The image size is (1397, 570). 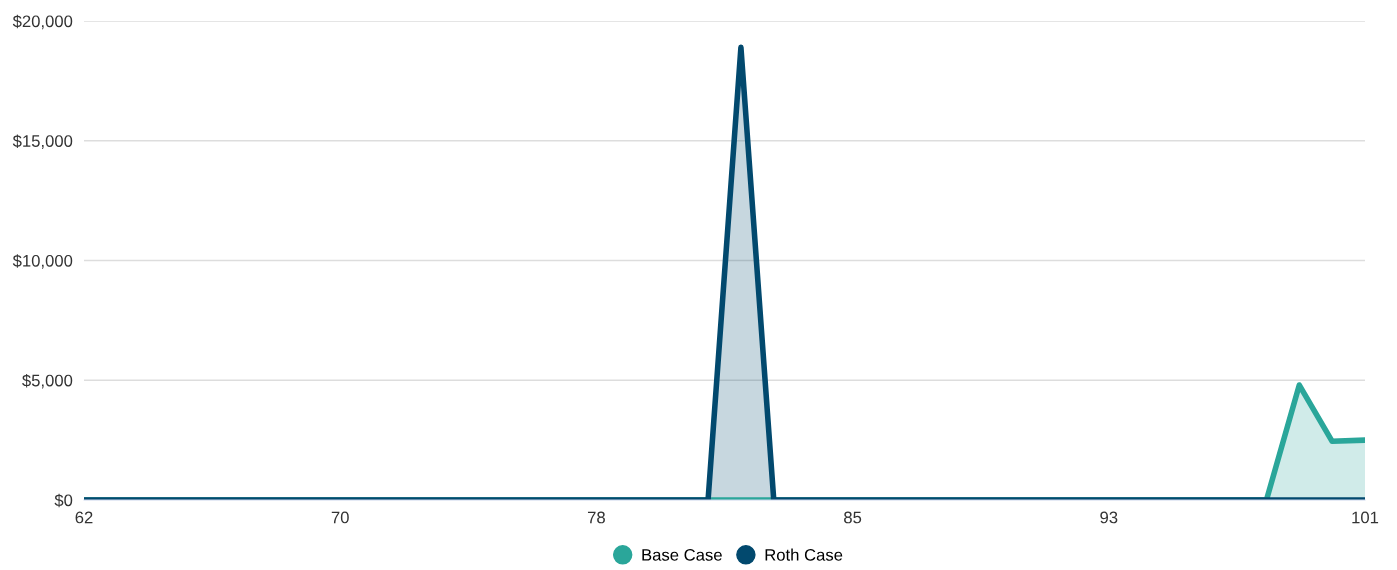 I want to click on legend-label: Base Case, so click(x=682, y=554).